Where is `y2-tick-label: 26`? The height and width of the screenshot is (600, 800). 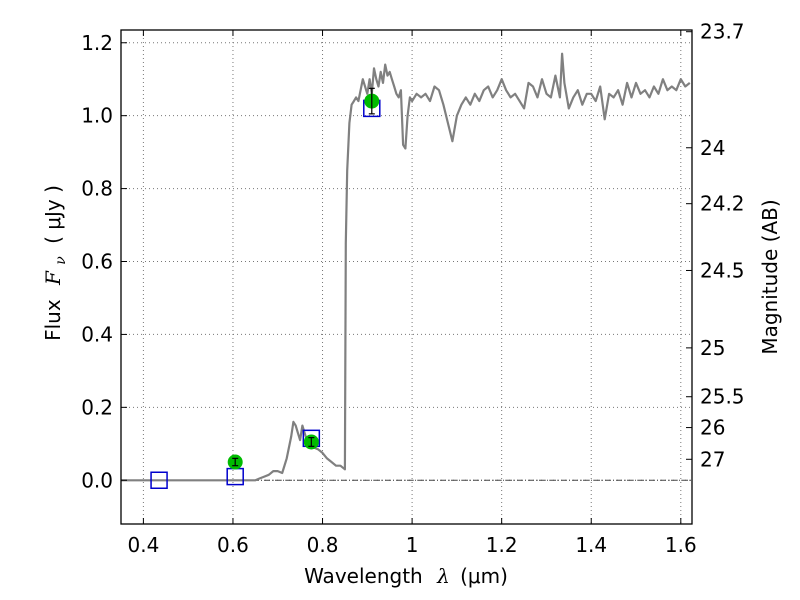
y2-tick-label: 26 is located at coordinates (712, 428).